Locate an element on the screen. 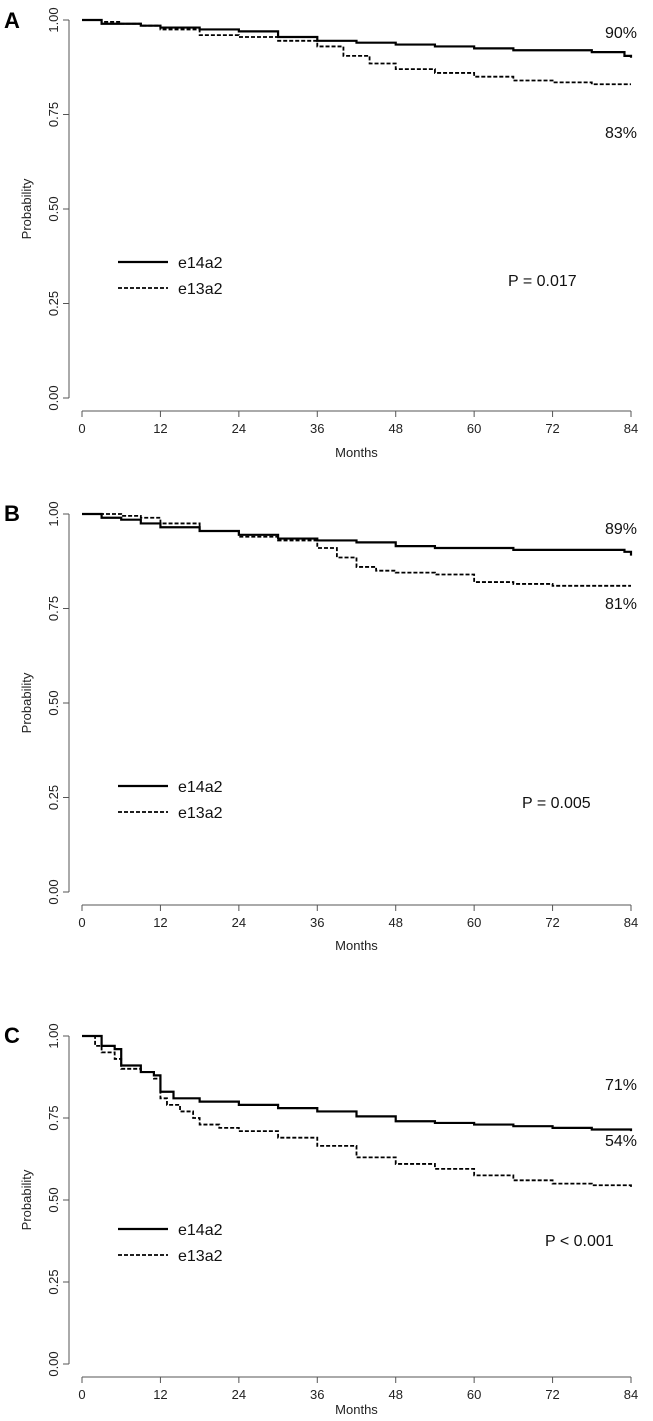 This screenshot has width=653, height=1421. series-e13a2-end-label: 81% is located at coordinates (621, 604).